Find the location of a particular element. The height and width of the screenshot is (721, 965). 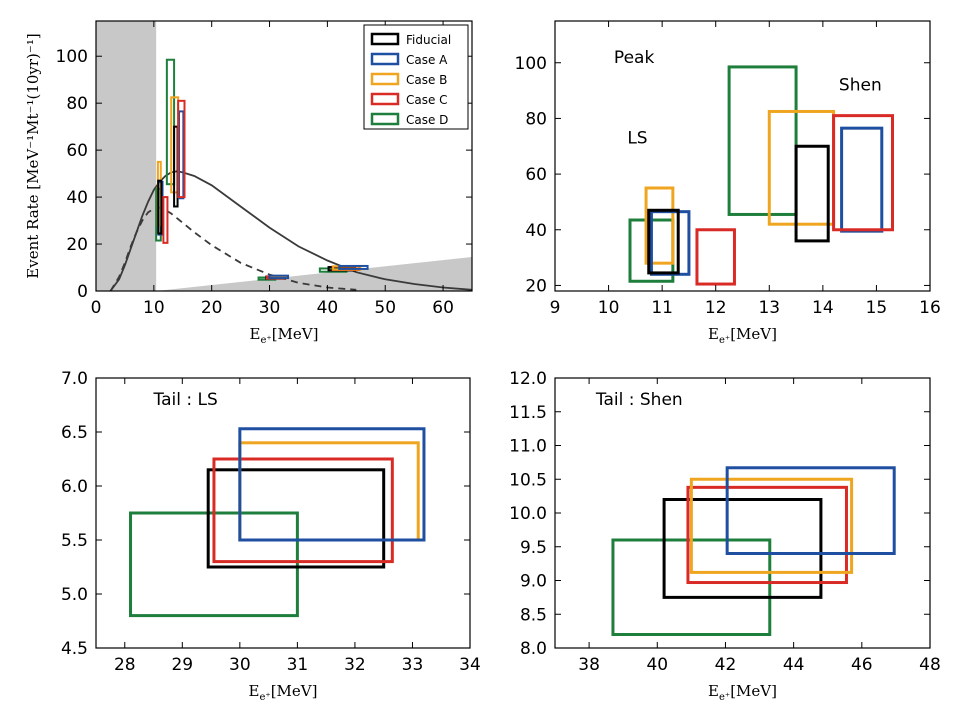

x-tick-label: 32 is located at coordinates (355, 665).